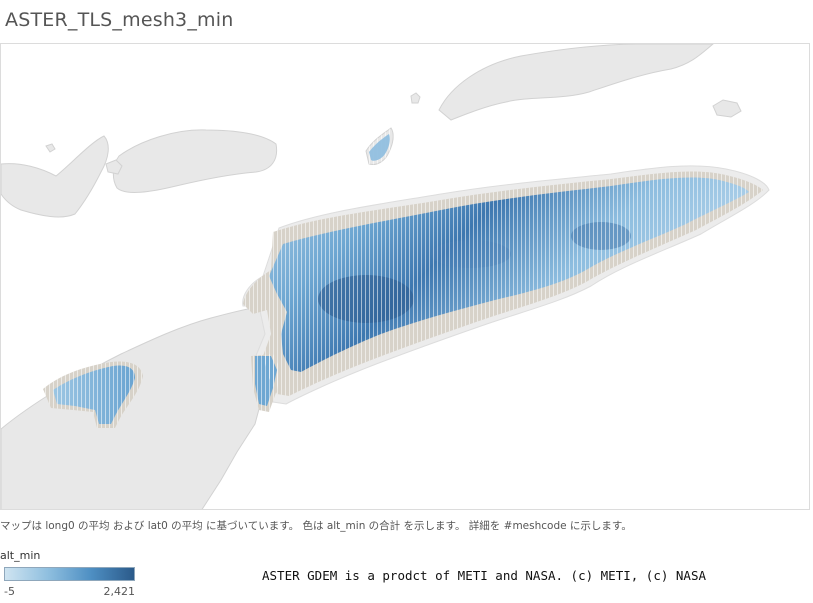 This screenshot has width=813, height=603. Describe the element at coordinates (55, 176) in the screenshot. I see `landmass-alor` at that location.